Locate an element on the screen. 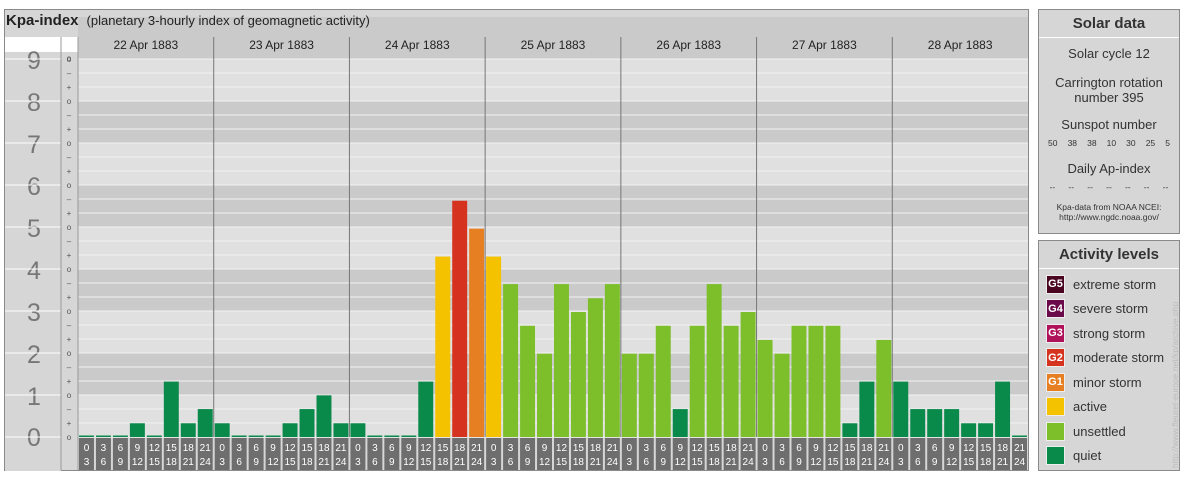  sunspot-value-5: 25 is located at coordinates (1150, 143).